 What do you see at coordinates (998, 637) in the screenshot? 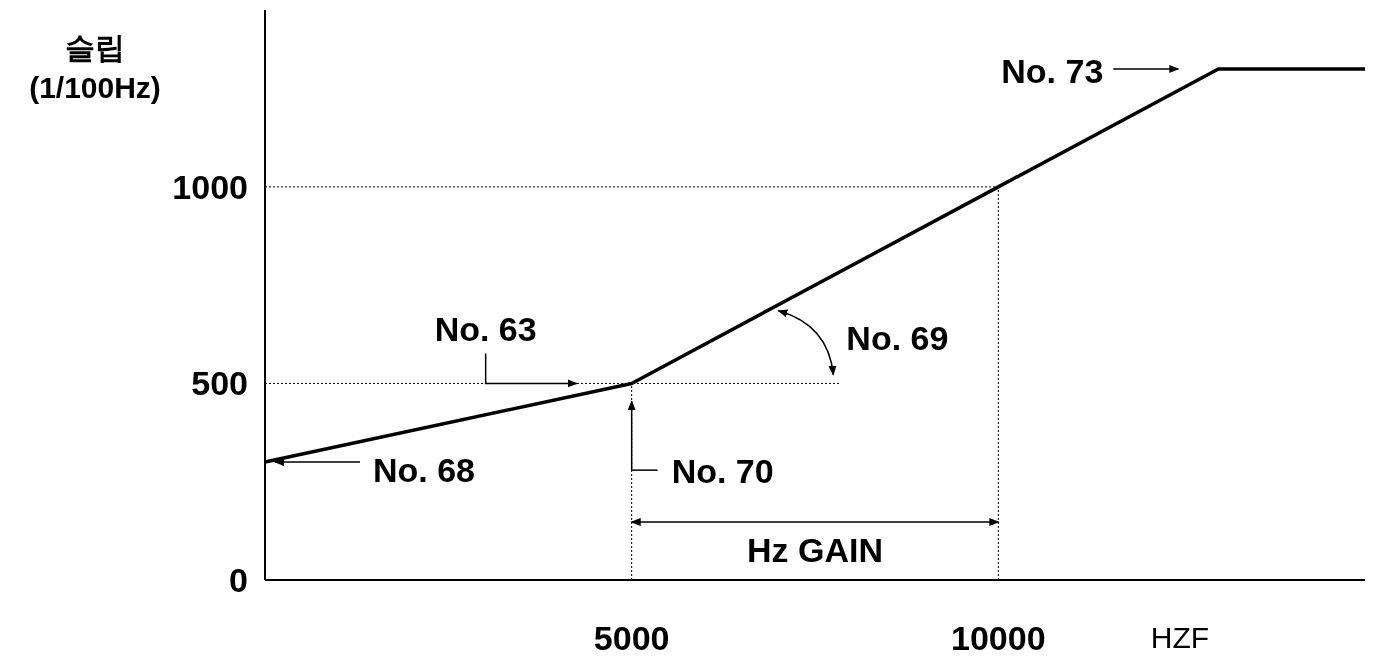
I see `x-tick-label: 10000` at bounding box center [998, 637].